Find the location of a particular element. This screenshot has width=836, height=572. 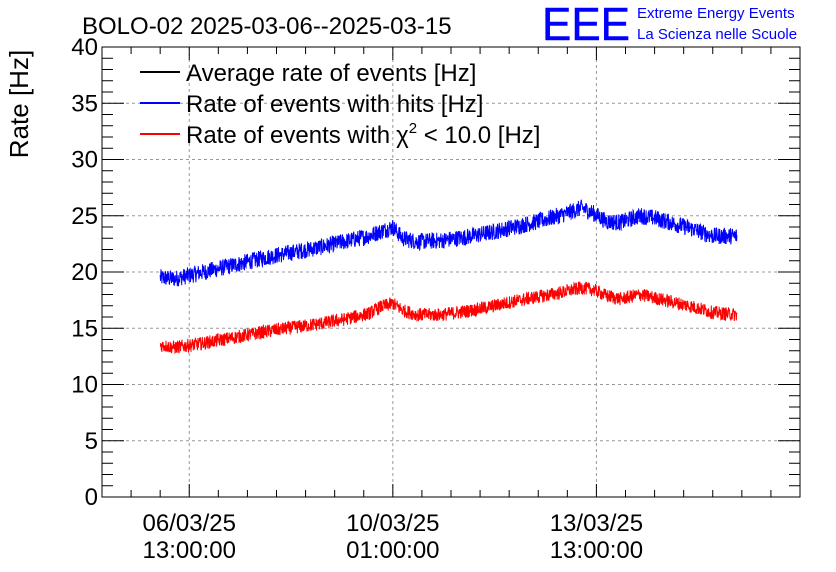

y-tick-label: 0 is located at coordinates (91, 497).